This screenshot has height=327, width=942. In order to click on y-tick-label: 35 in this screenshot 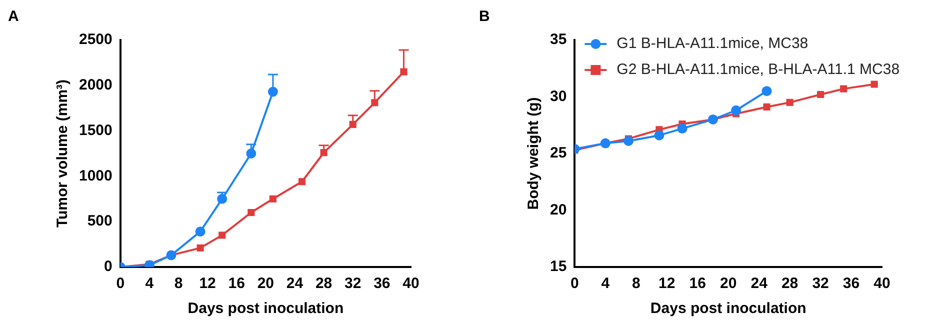, I will do `click(558, 39)`.